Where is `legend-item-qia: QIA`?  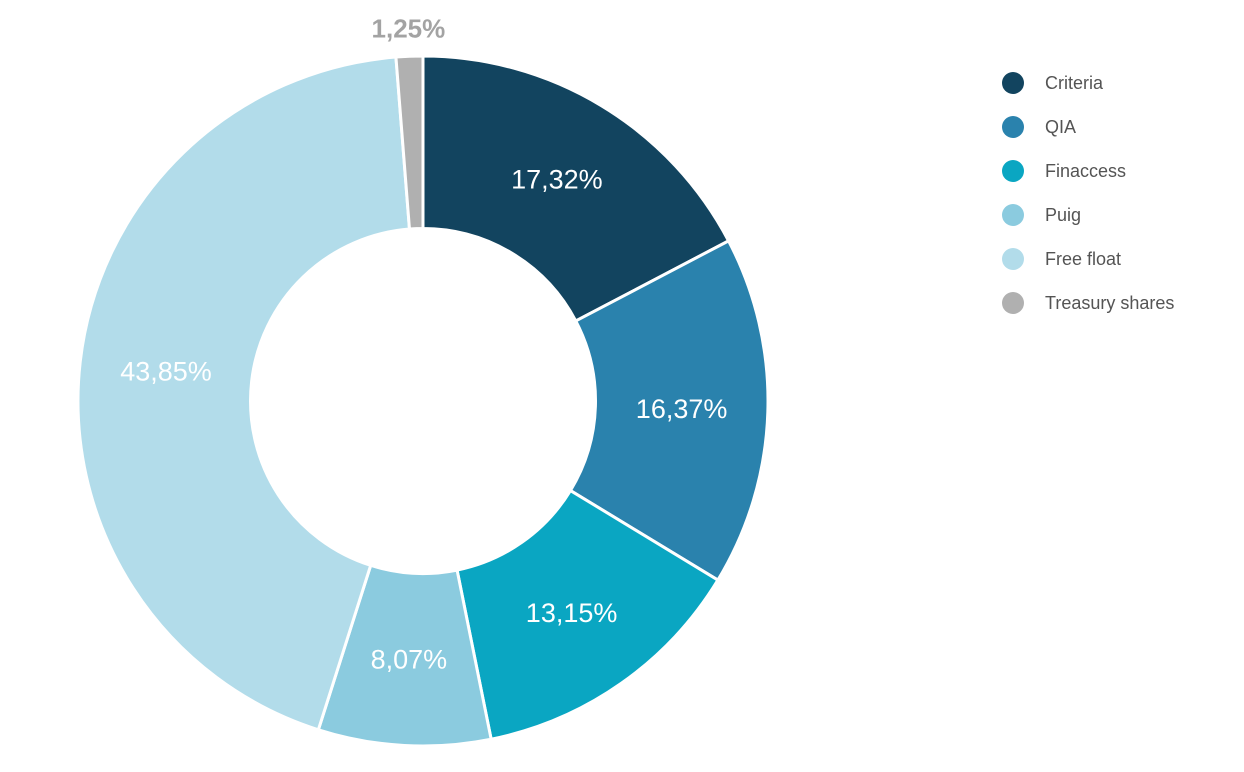
legend-item-qia: QIA is located at coordinates (1088, 127).